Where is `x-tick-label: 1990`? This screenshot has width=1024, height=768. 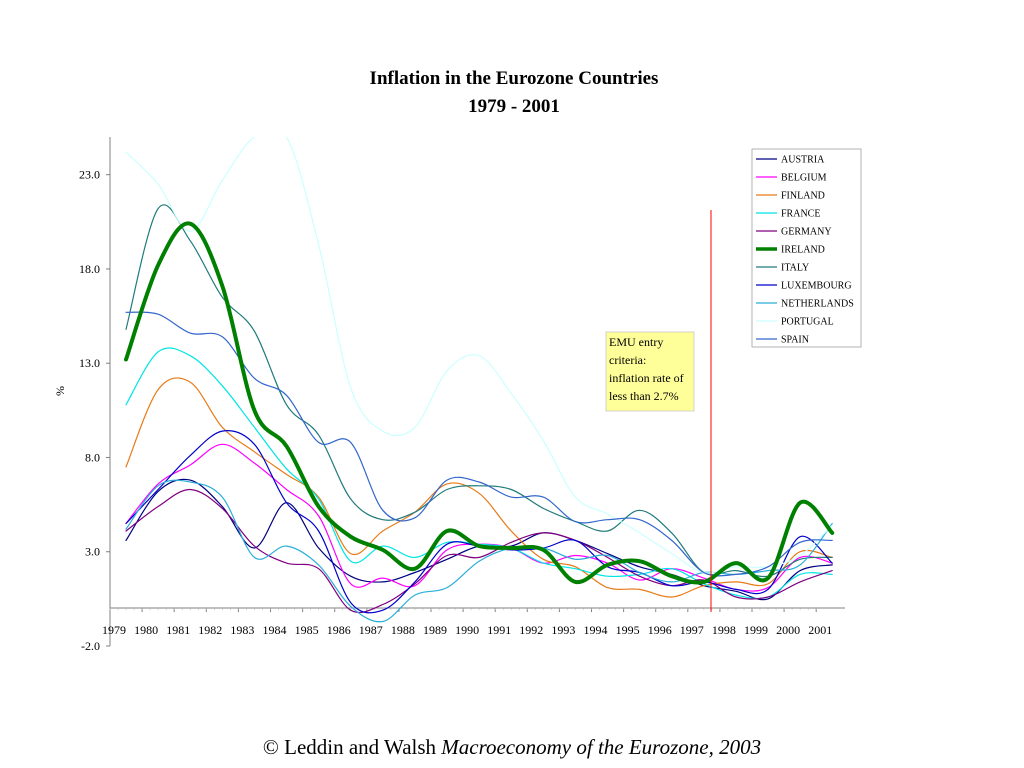 x-tick-label: 1990 is located at coordinates (467, 630).